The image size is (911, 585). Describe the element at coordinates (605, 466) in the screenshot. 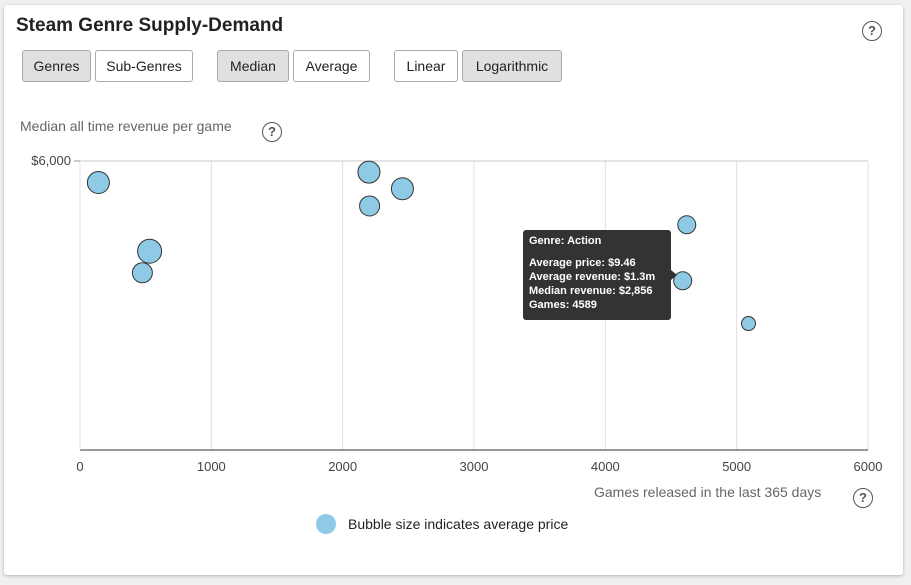

I see `x-tick-label: 4000` at that location.